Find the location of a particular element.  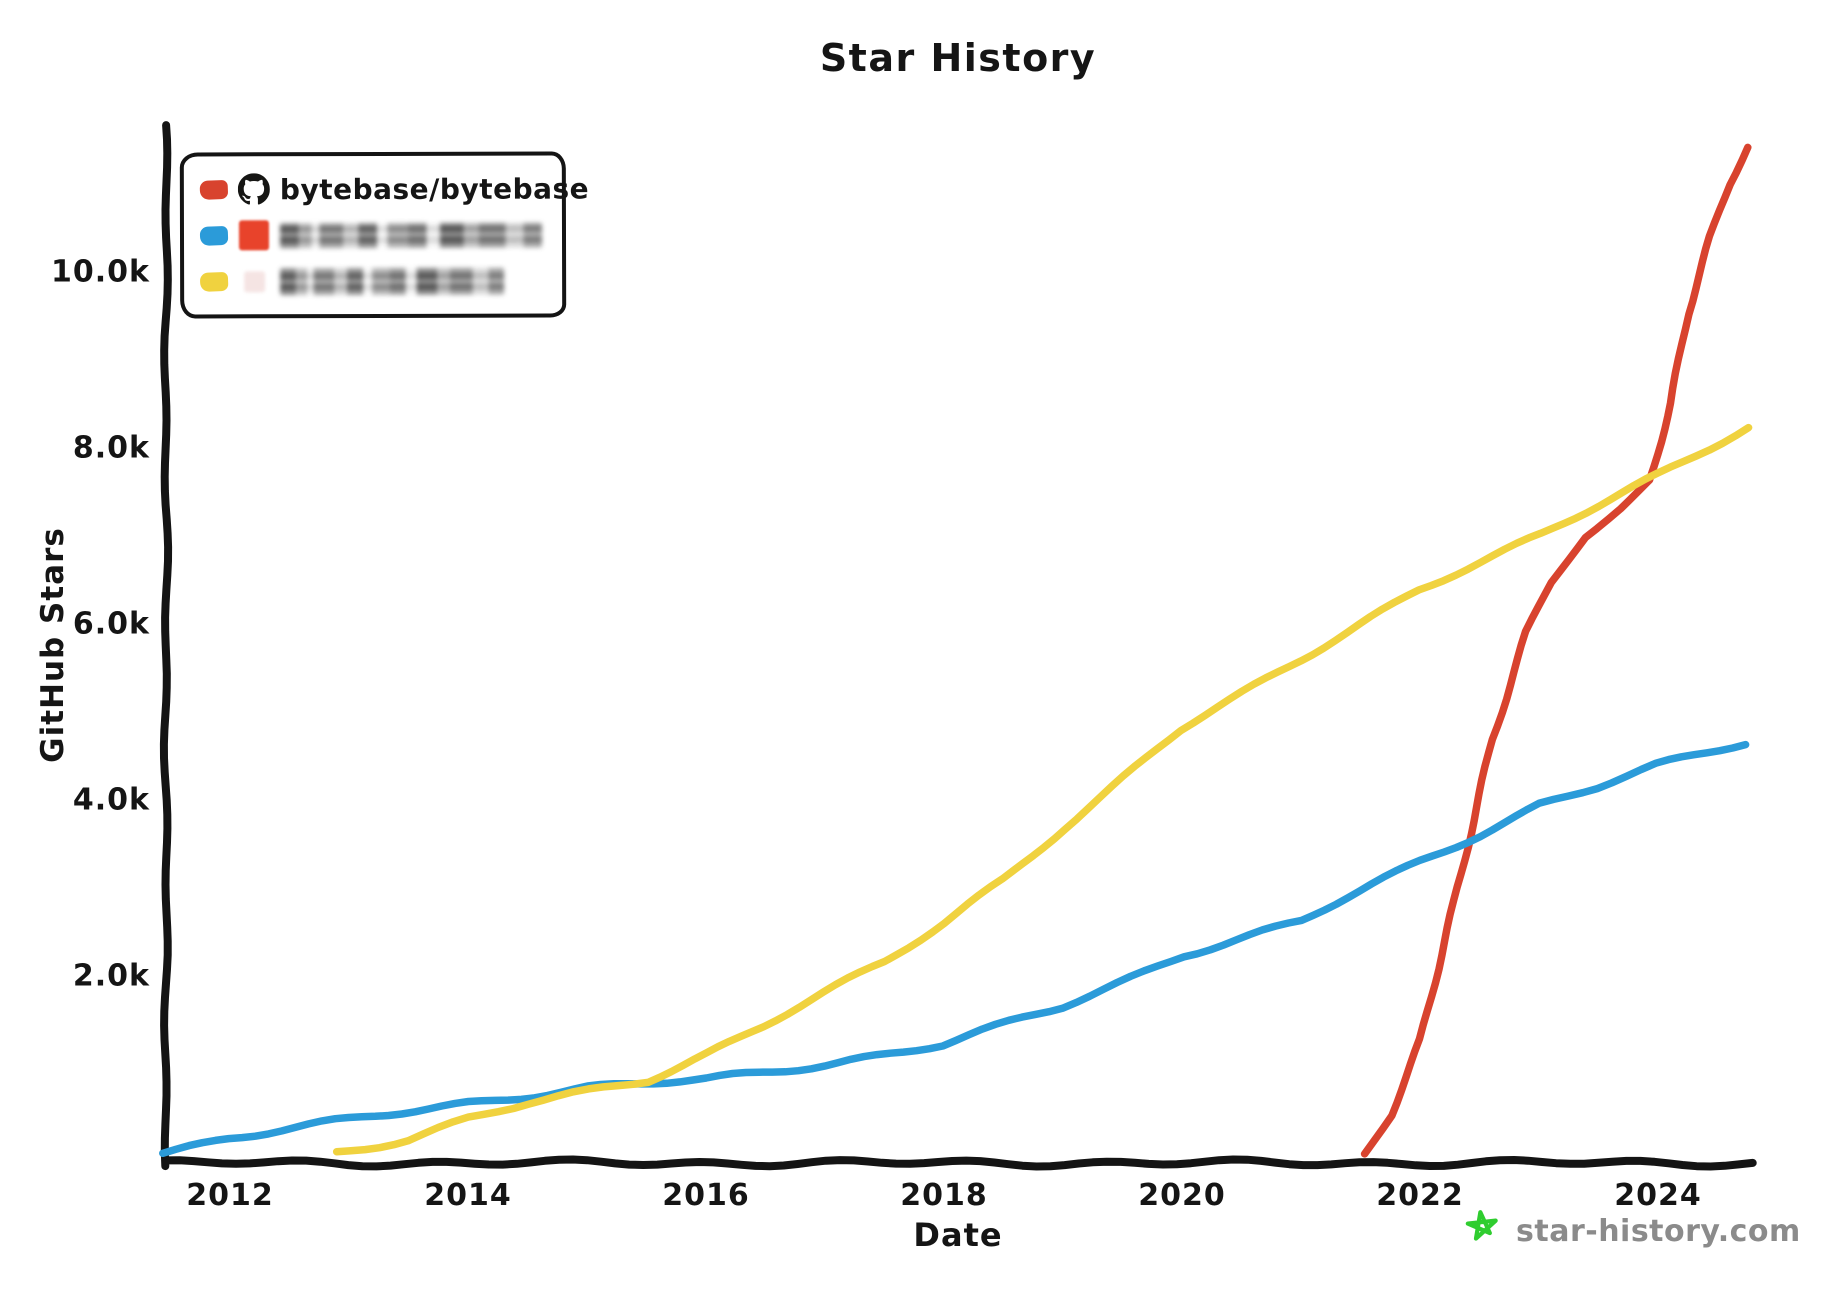

y-tick-label-8.0k: 8.0k is located at coordinates (111, 448).